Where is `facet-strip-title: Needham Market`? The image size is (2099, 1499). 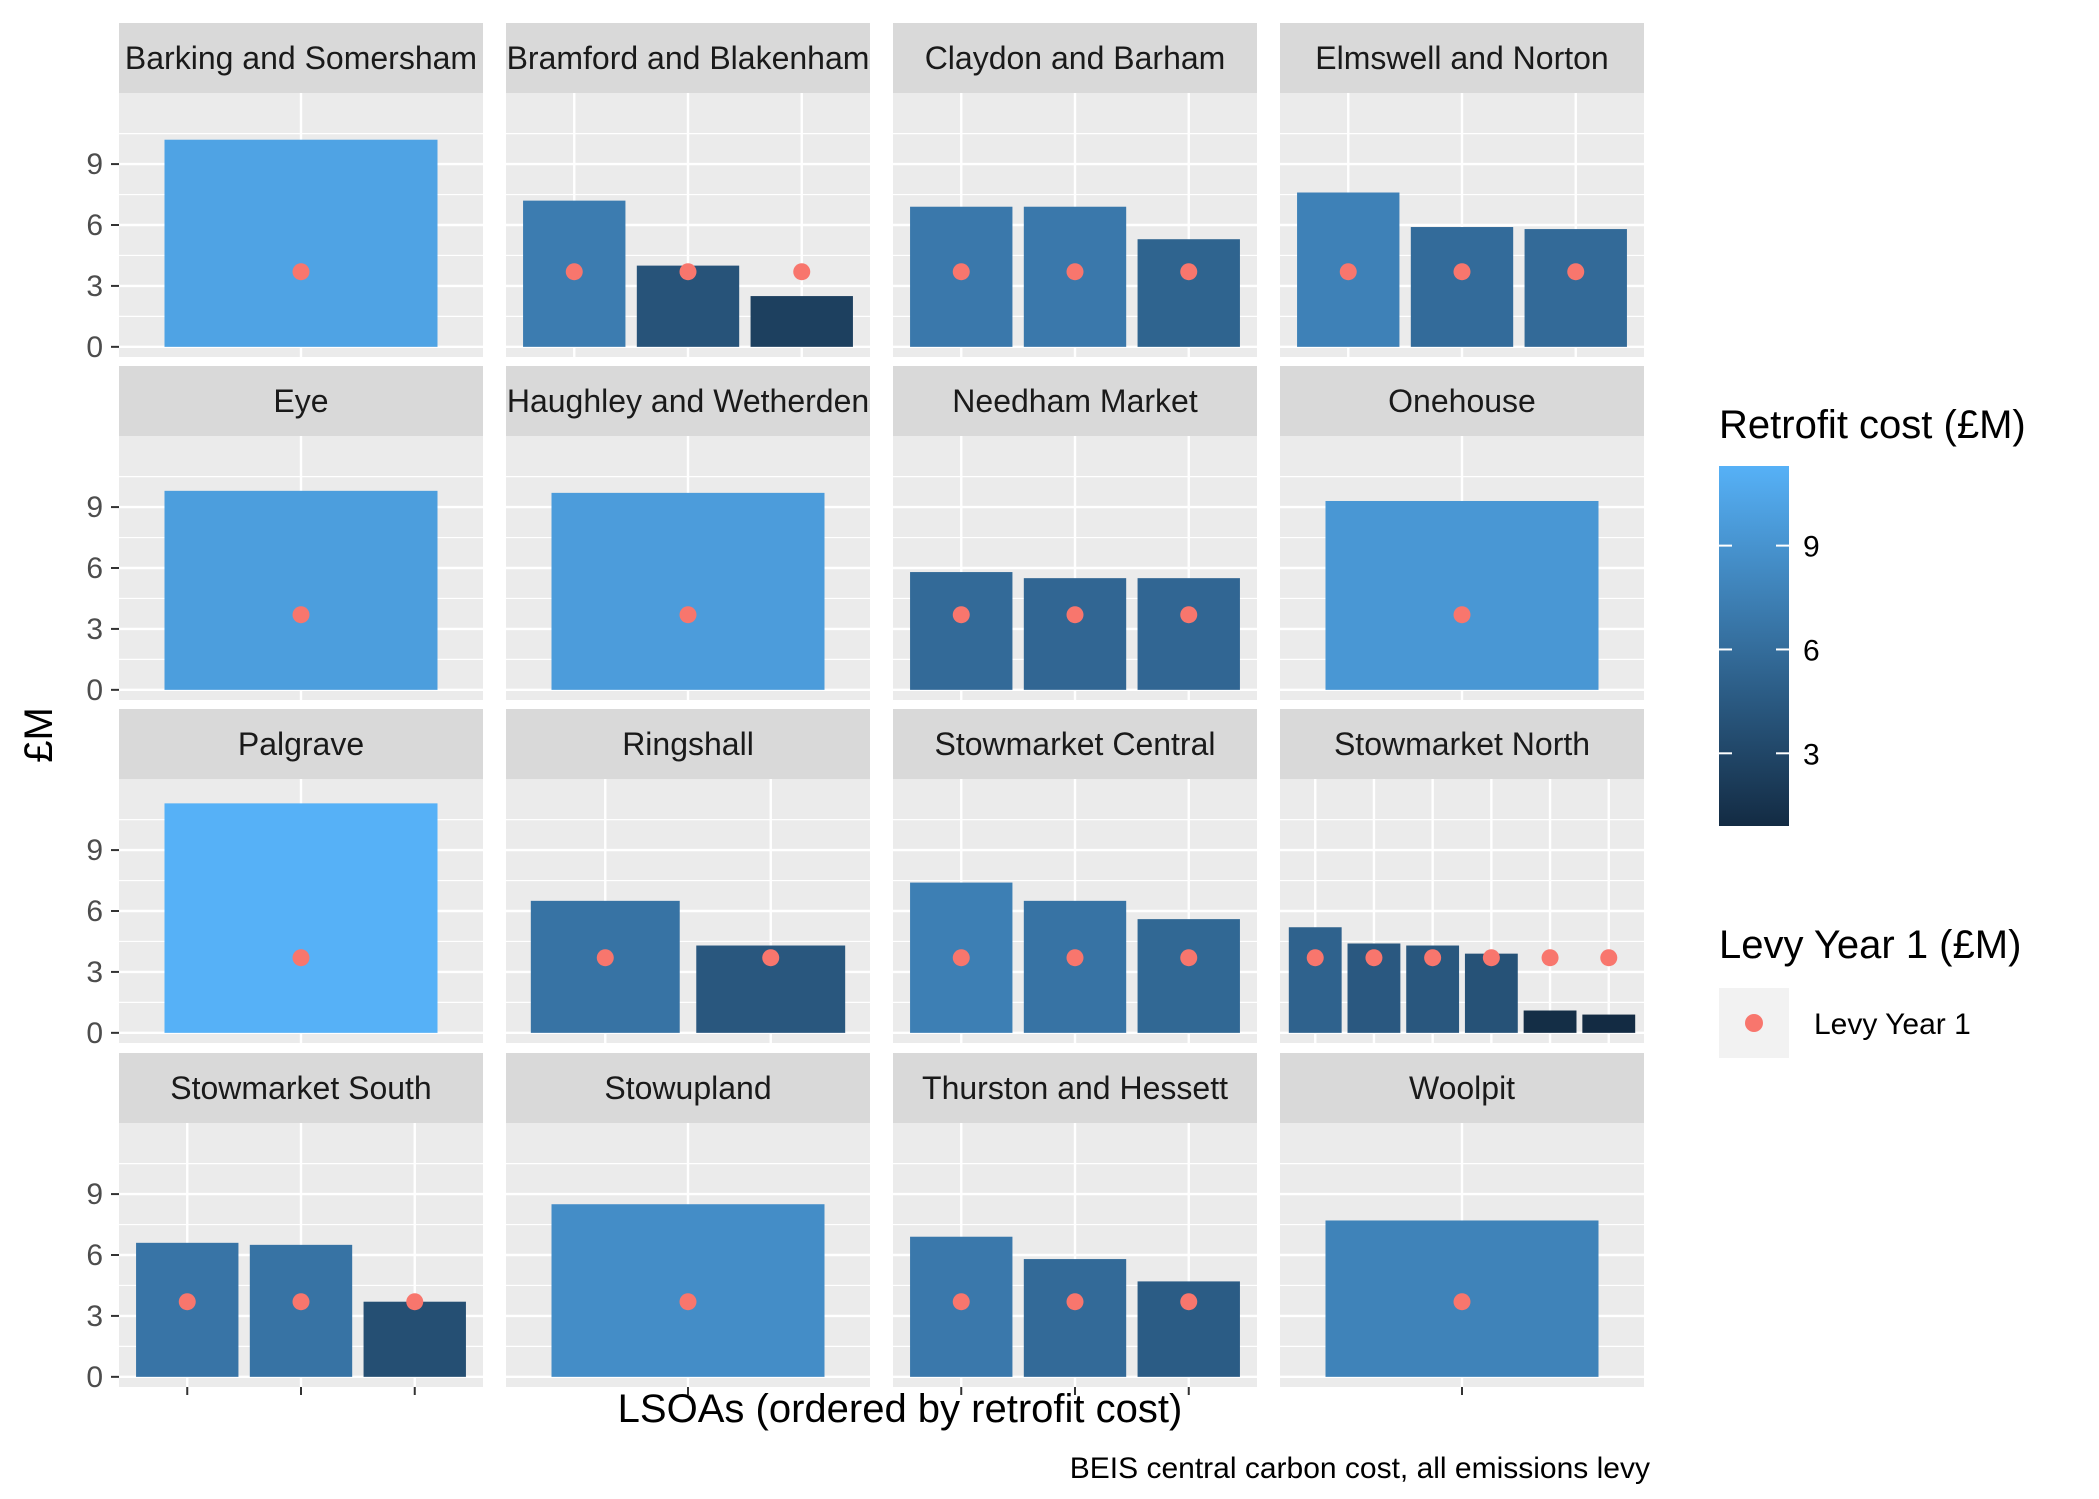
facet-strip-title: Needham Market is located at coordinates (1075, 401).